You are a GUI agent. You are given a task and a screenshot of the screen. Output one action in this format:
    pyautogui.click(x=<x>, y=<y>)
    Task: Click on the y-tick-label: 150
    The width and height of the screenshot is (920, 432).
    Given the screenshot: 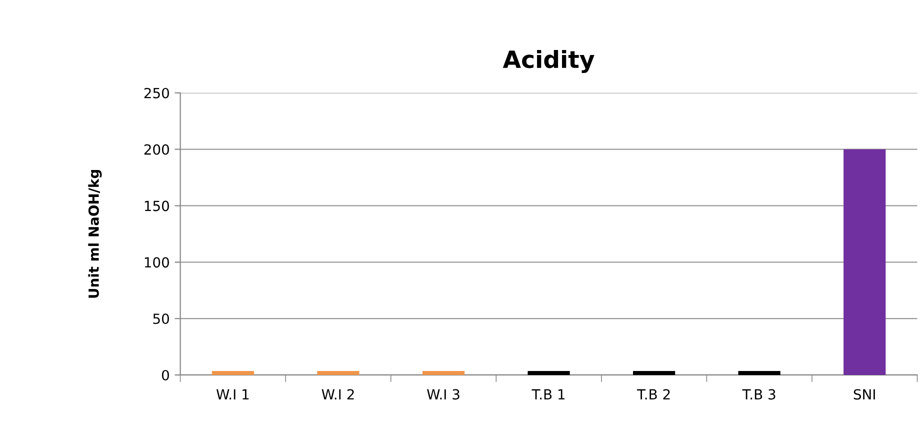 What is the action you would take?
    pyautogui.click(x=156, y=206)
    